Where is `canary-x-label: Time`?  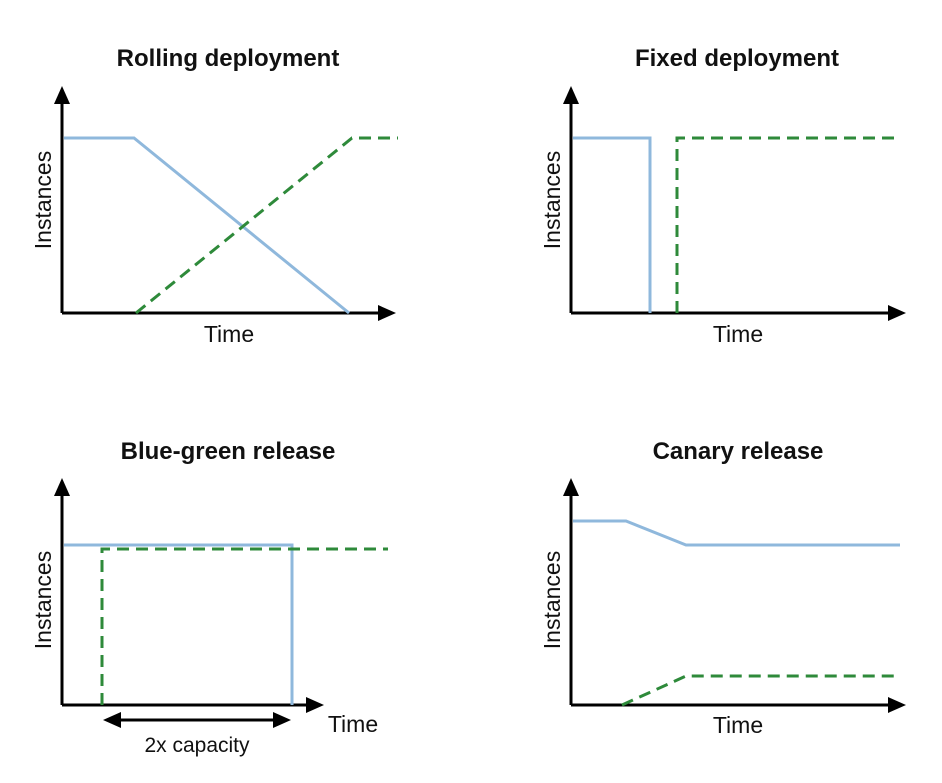
canary-x-label: Time is located at coordinates (738, 725).